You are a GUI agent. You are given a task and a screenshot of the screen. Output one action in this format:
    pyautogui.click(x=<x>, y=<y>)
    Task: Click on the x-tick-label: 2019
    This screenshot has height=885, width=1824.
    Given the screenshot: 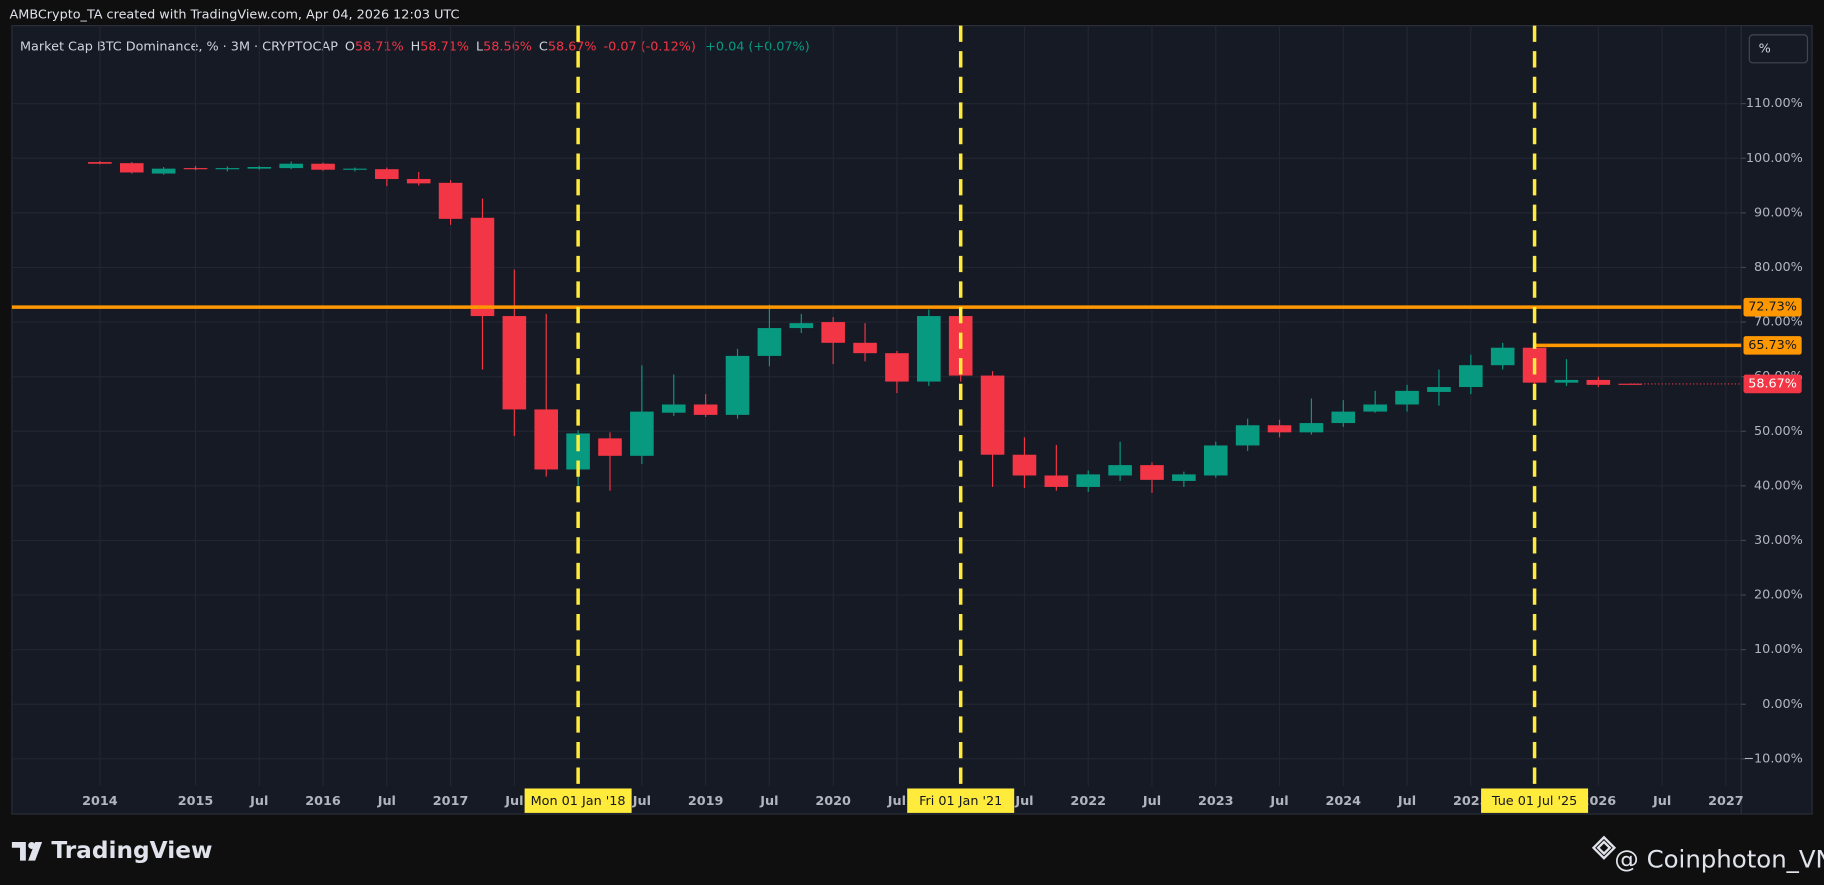 What is the action you would take?
    pyautogui.click(x=706, y=801)
    